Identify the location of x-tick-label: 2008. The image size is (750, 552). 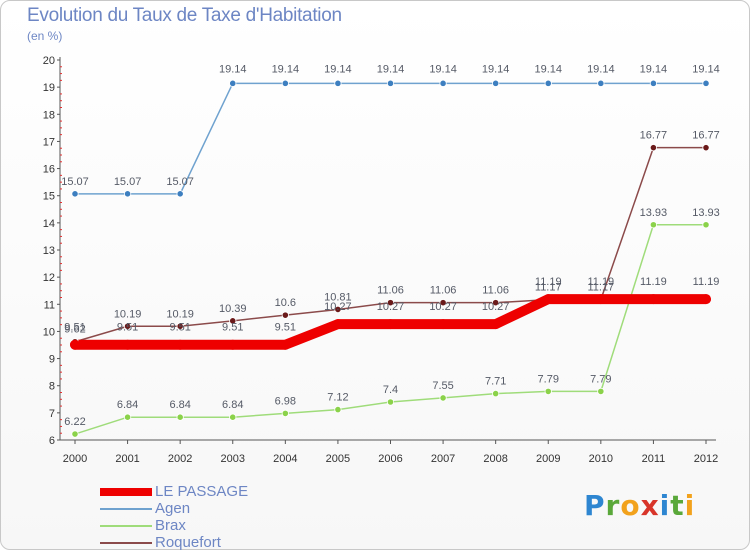
(495, 459).